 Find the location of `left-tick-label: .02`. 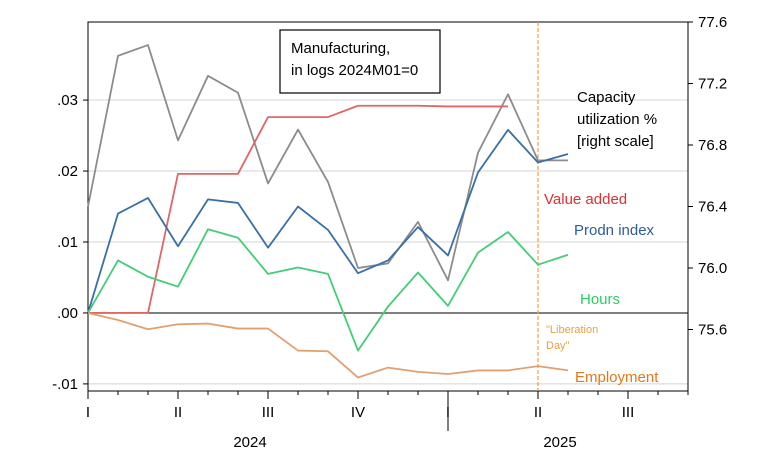

left-tick-label: .02 is located at coordinates (67, 171).